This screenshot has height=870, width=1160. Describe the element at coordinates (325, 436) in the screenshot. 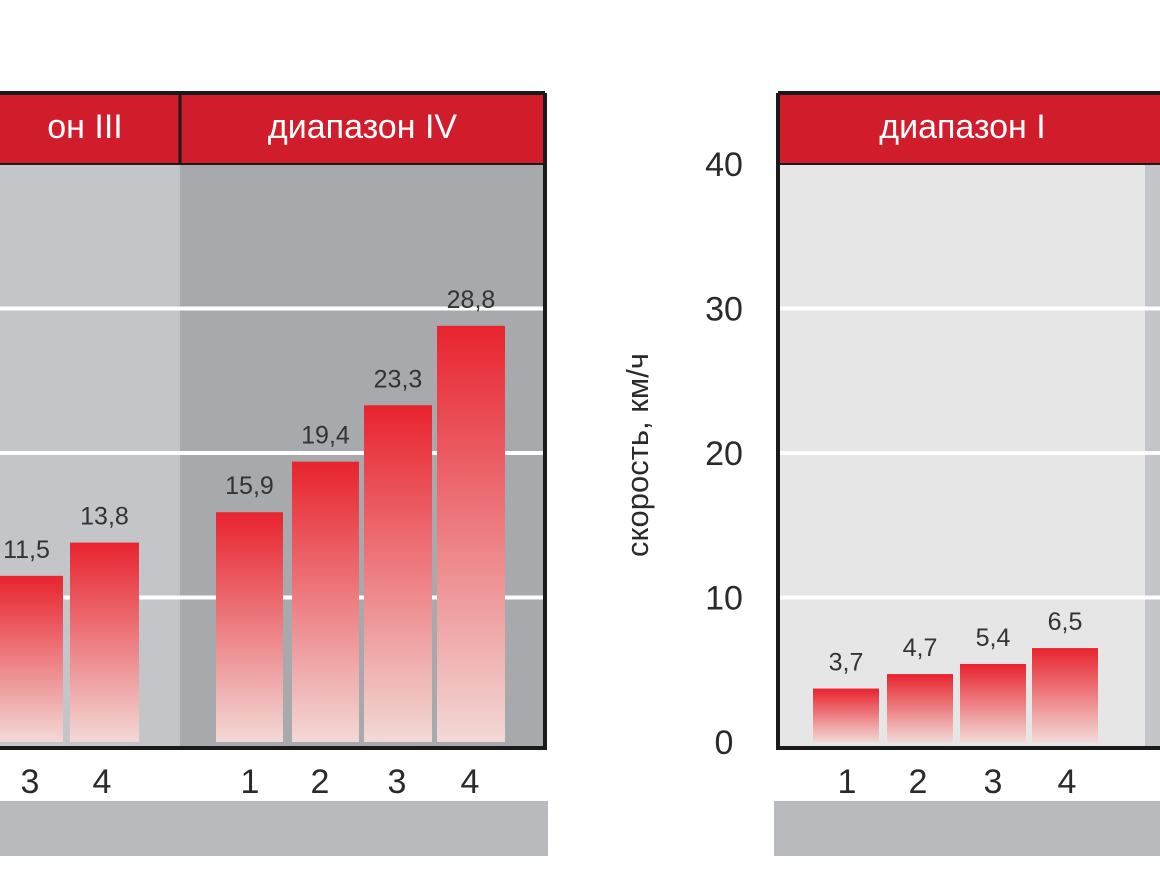

I see `value-label: 19,4` at that location.